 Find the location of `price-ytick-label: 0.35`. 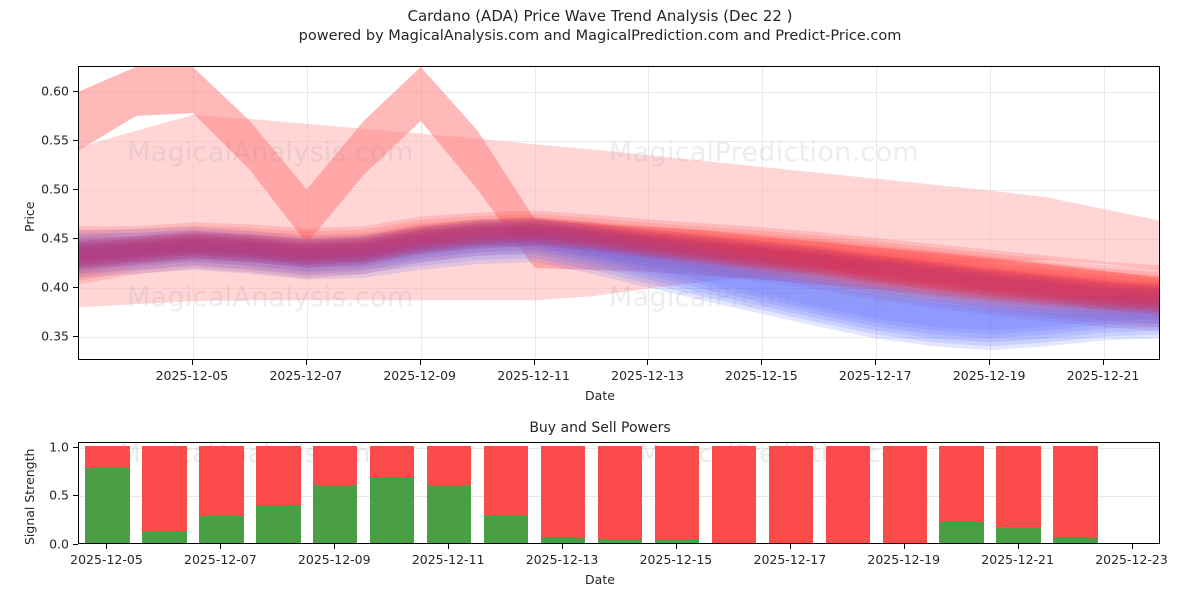

price-ytick-label: 0.35 is located at coordinates (55, 335).